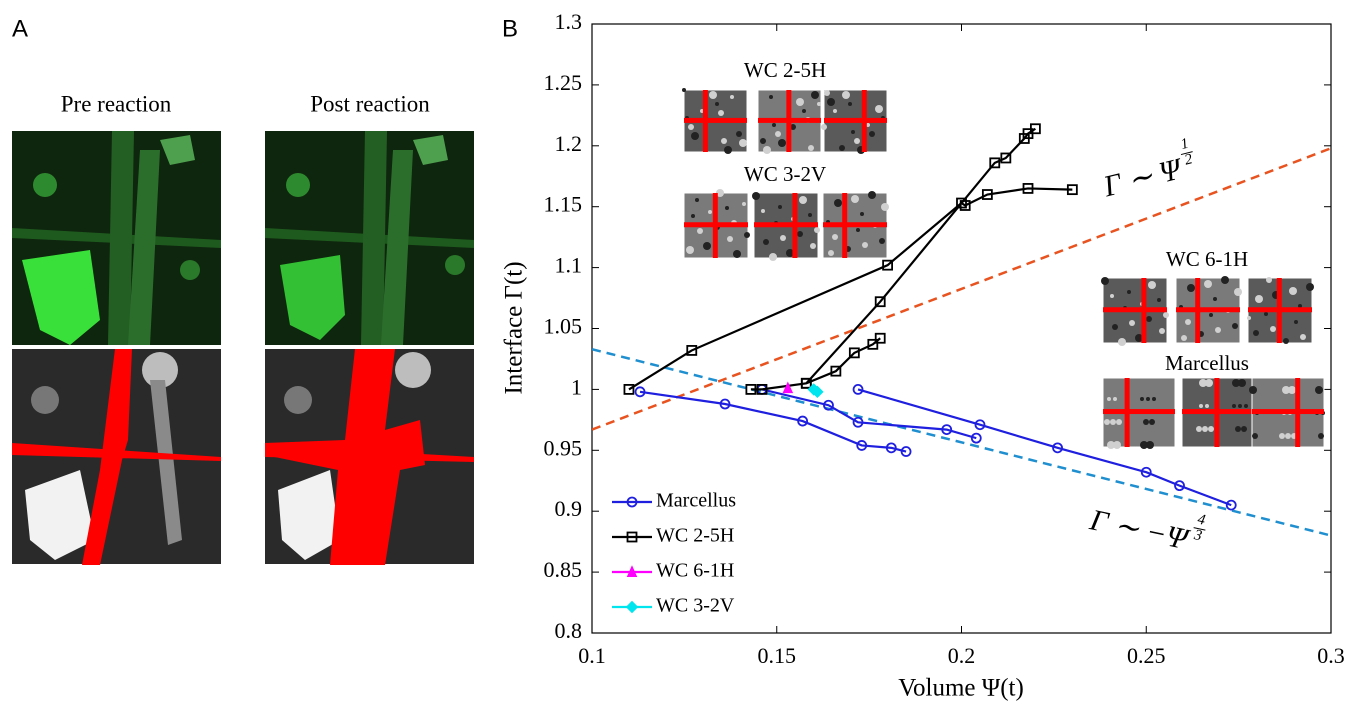 The width and height of the screenshot is (1352, 707). What do you see at coordinates (569, 630) in the screenshot?
I see `y-tick-label: 0.8` at bounding box center [569, 630].